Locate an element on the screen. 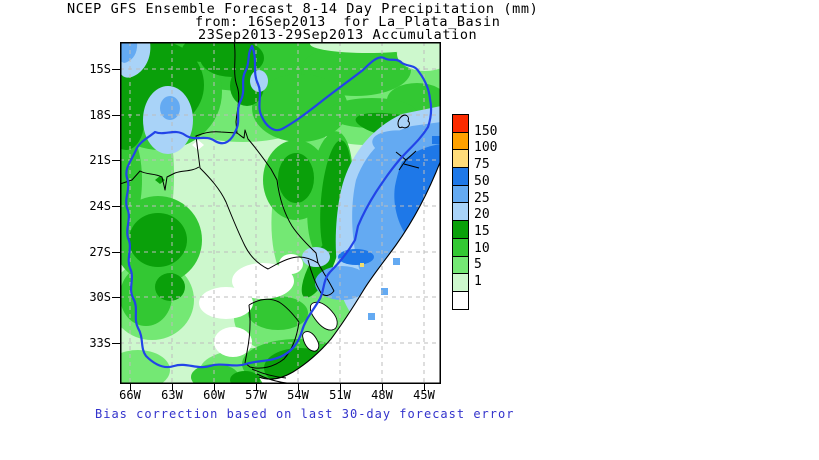 The height and width of the screenshot is (460, 819). lon-label-60W: 60W is located at coordinates (214, 395).